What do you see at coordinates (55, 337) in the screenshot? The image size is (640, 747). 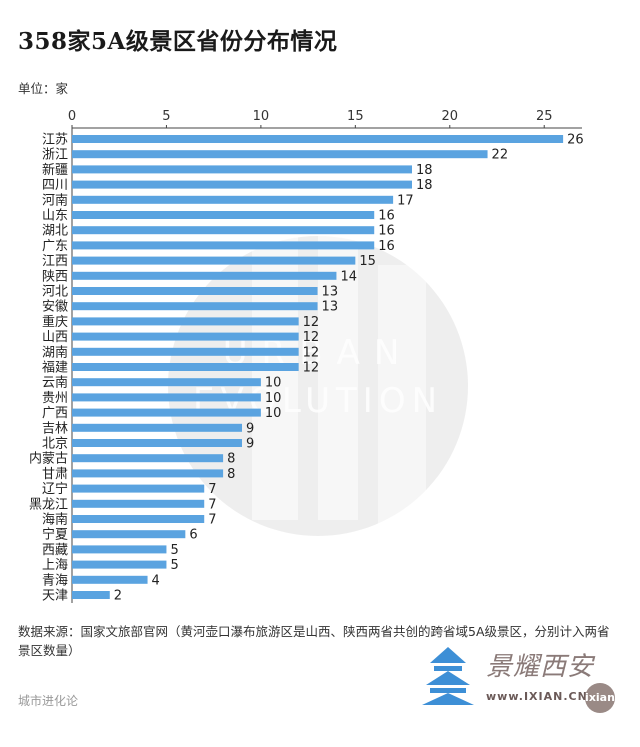 I see `category-label: 山西` at bounding box center [55, 337].